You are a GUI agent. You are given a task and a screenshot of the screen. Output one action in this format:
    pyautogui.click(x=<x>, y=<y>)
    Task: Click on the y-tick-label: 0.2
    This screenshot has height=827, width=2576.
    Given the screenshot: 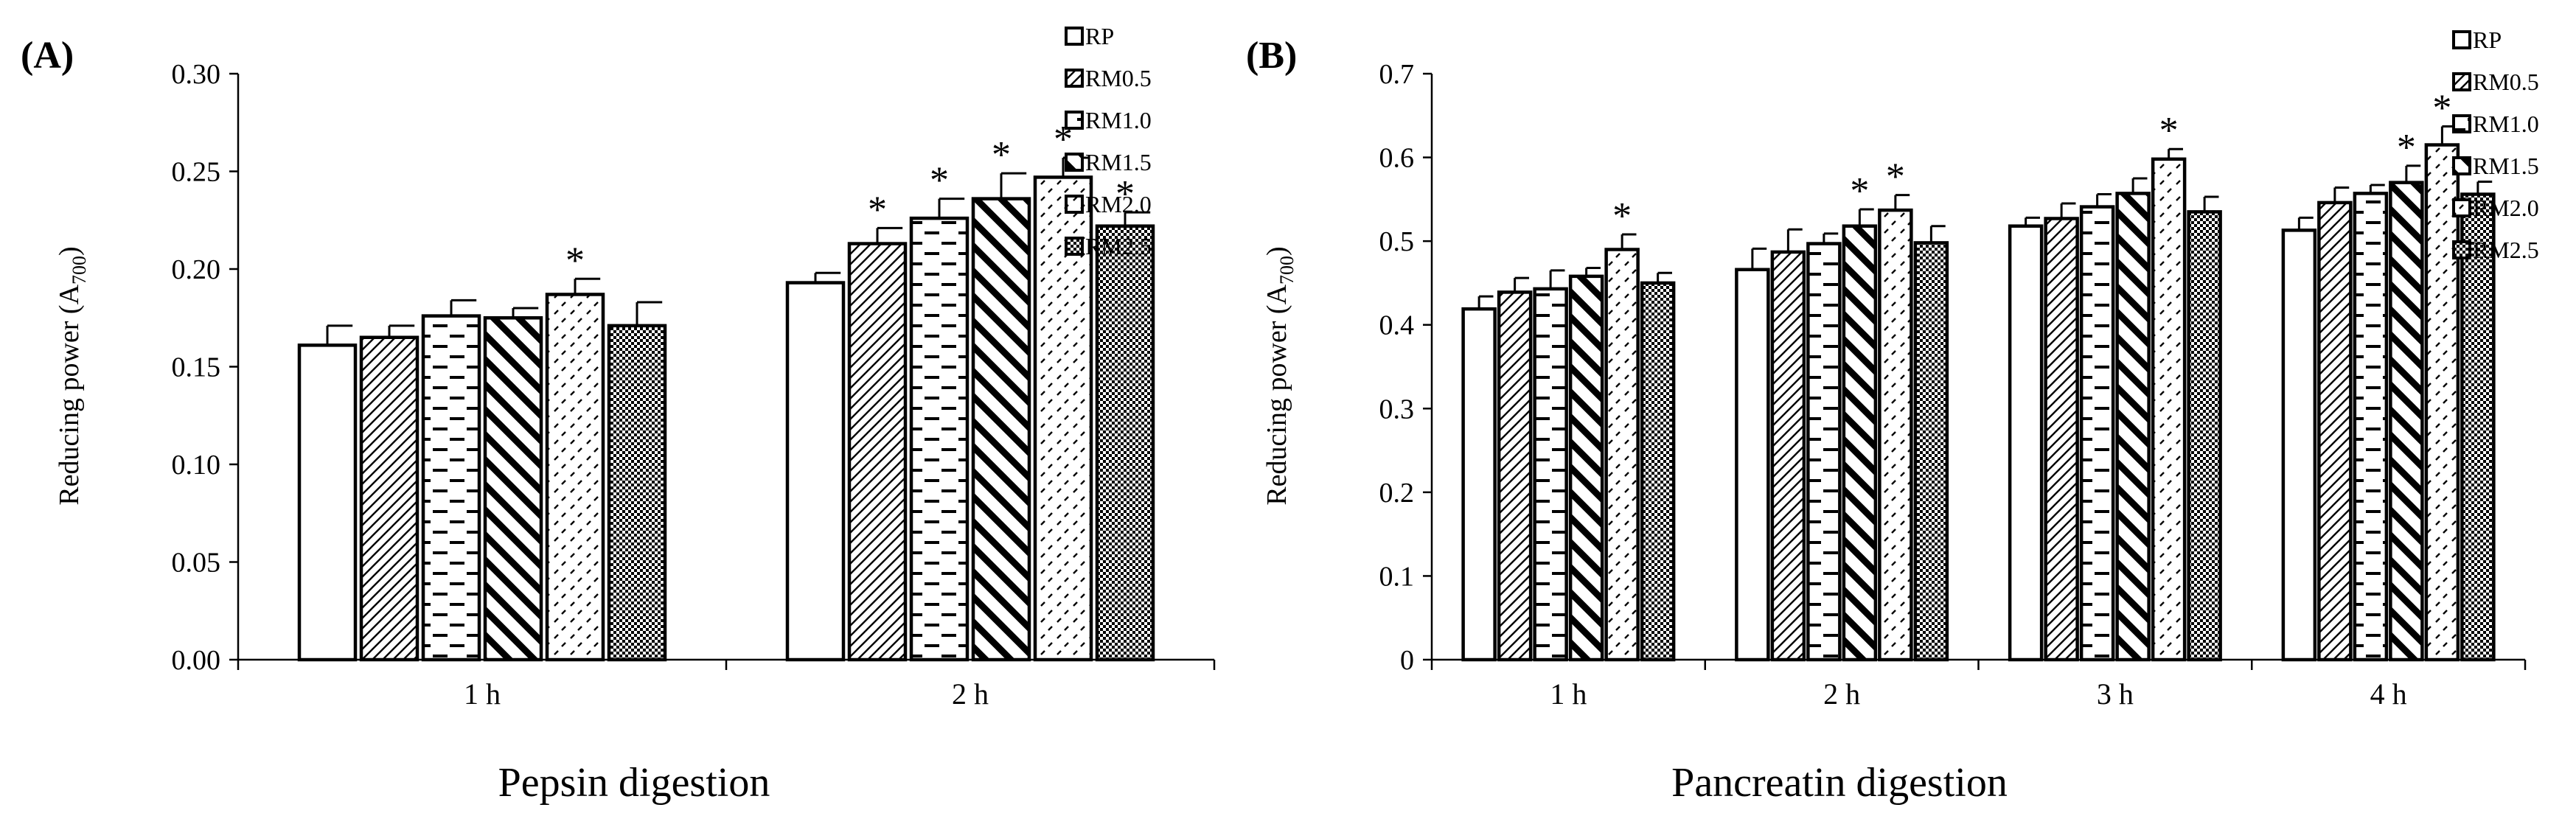 What is the action you would take?
    pyautogui.click(x=1397, y=493)
    